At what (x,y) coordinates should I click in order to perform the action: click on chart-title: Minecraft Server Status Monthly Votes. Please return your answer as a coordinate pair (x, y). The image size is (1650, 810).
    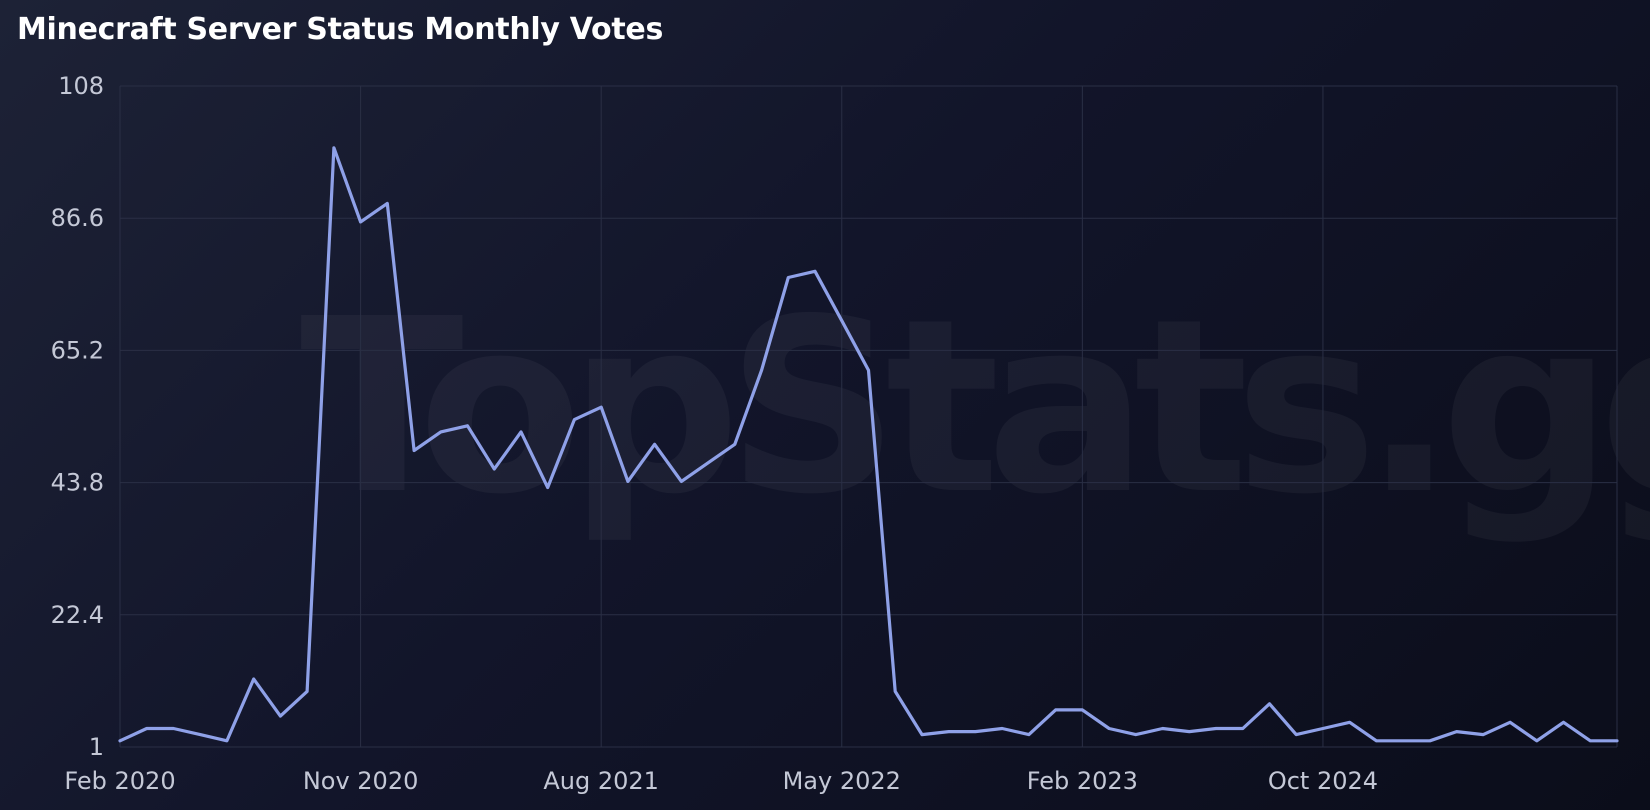
    Looking at the image, I should click on (340, 29).